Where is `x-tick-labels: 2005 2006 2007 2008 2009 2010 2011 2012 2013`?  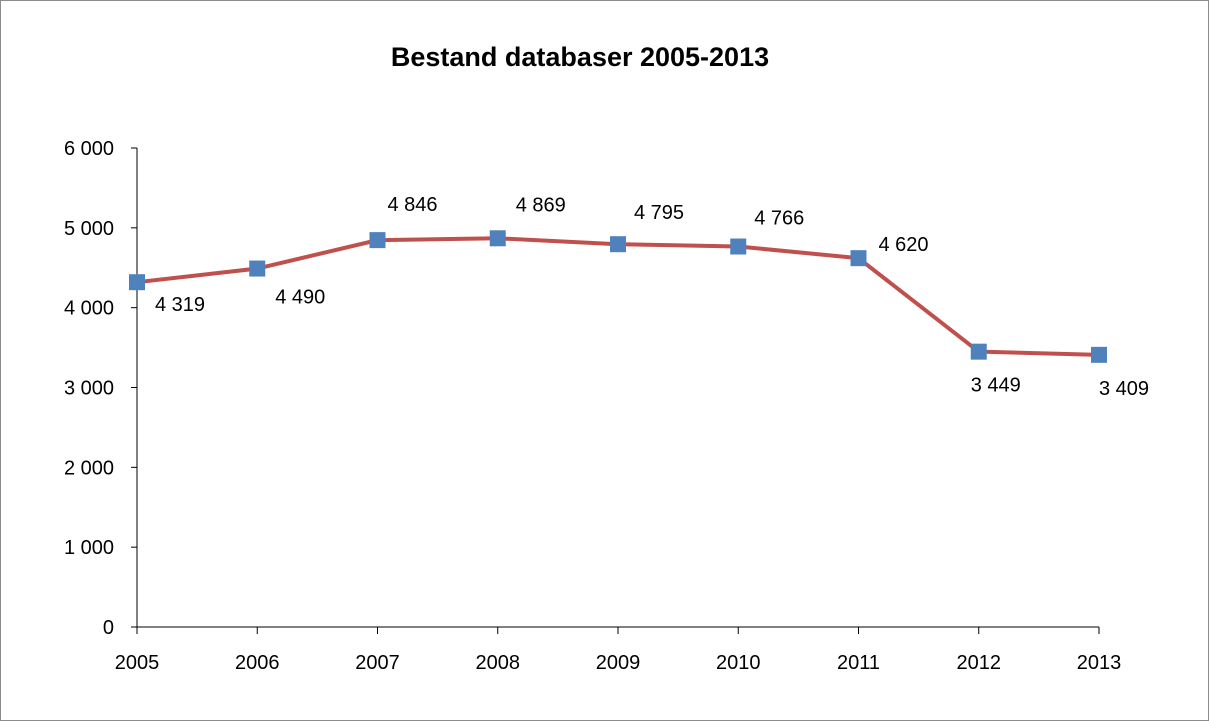 x-tick-labels: 2005 2006 2007 2008 2009 2010 2011 2012 2013 is located at coordinates (618, 663).